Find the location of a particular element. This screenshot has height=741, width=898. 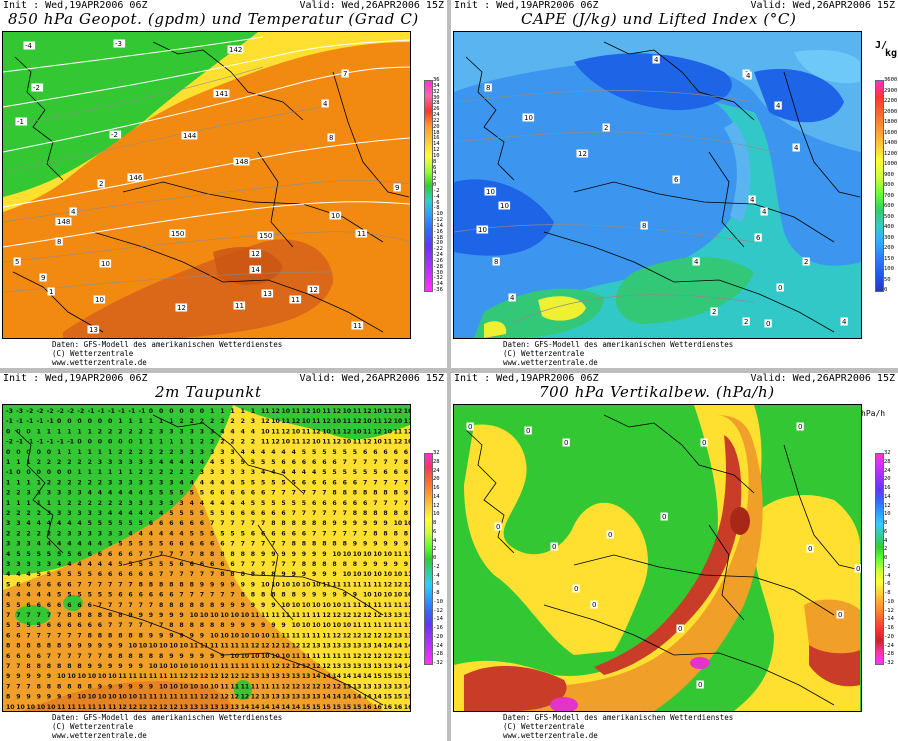

scale-label: 600 is located at coordinates (889, 206).